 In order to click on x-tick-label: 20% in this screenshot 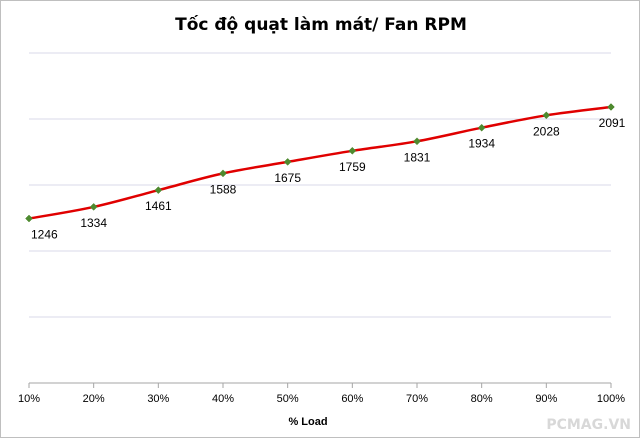, I will do `click(94, 399)`.